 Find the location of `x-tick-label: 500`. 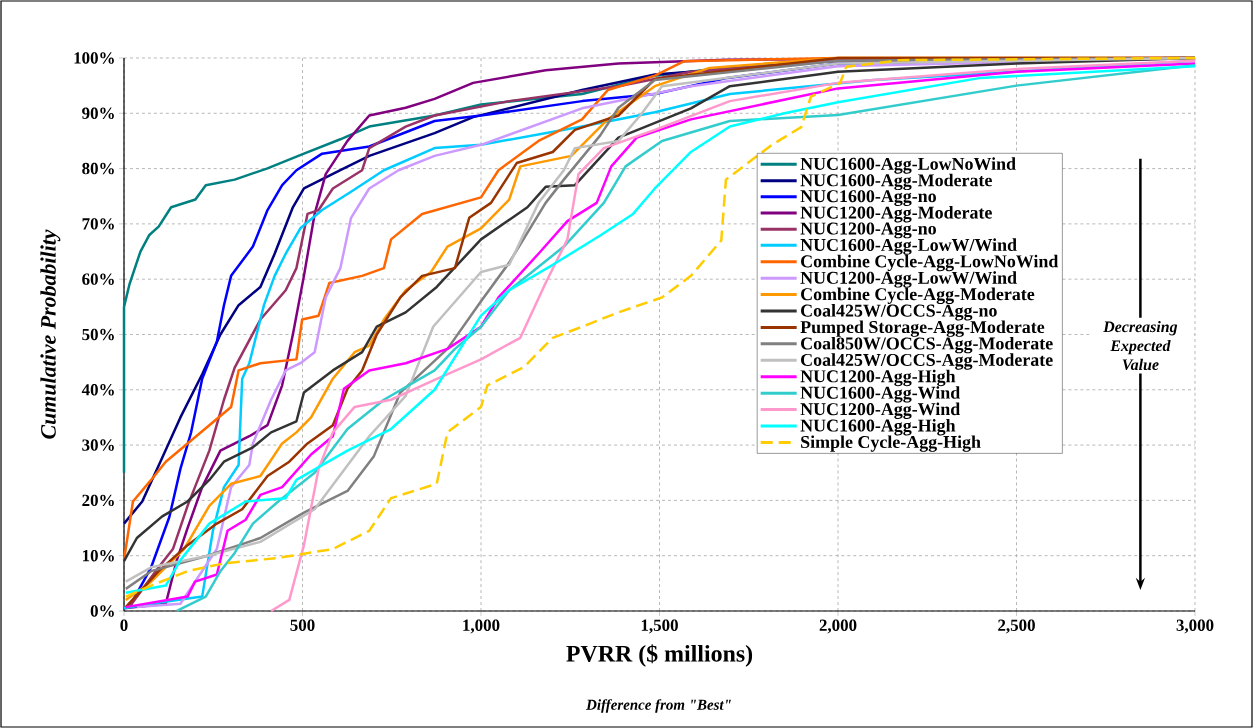

x-tick-label: 500 is located at coordinates (302, 625).